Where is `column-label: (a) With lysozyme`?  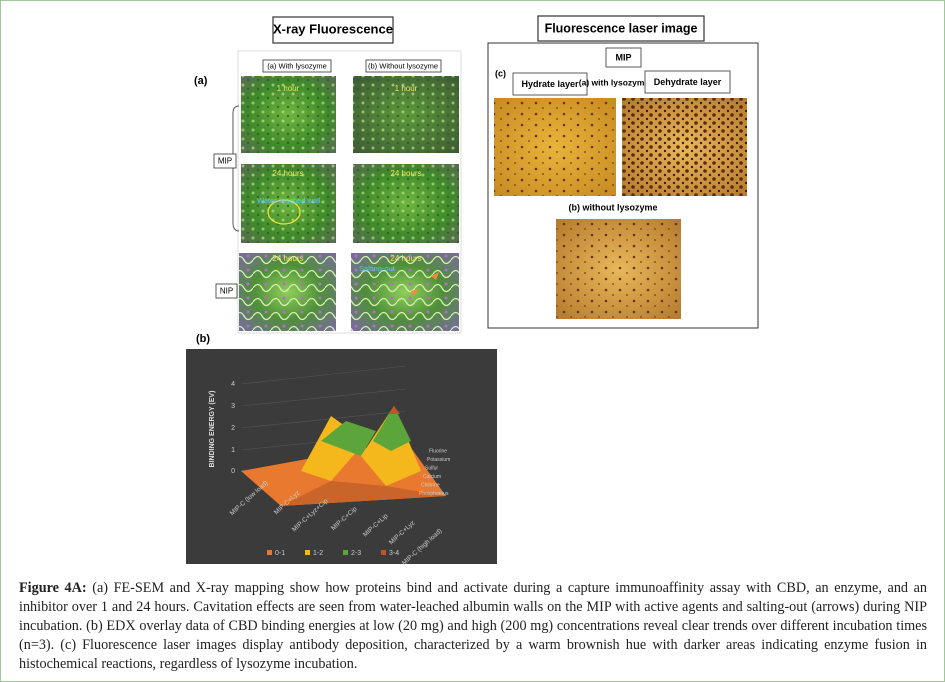
column-label: (a) With lysozyme is located at coordinates (297, 65).